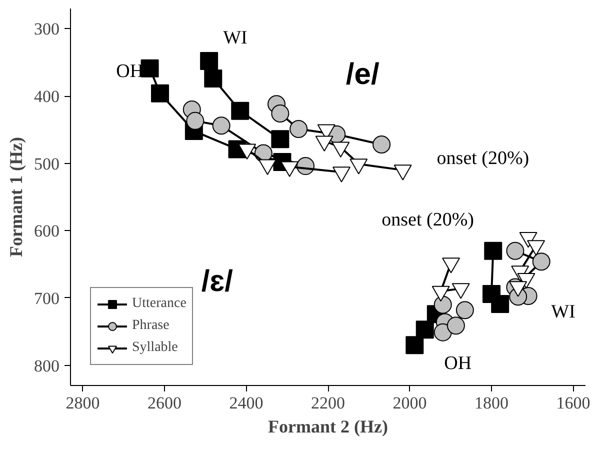  I want to click on x-tick-label: 1600, so click(573, 403).